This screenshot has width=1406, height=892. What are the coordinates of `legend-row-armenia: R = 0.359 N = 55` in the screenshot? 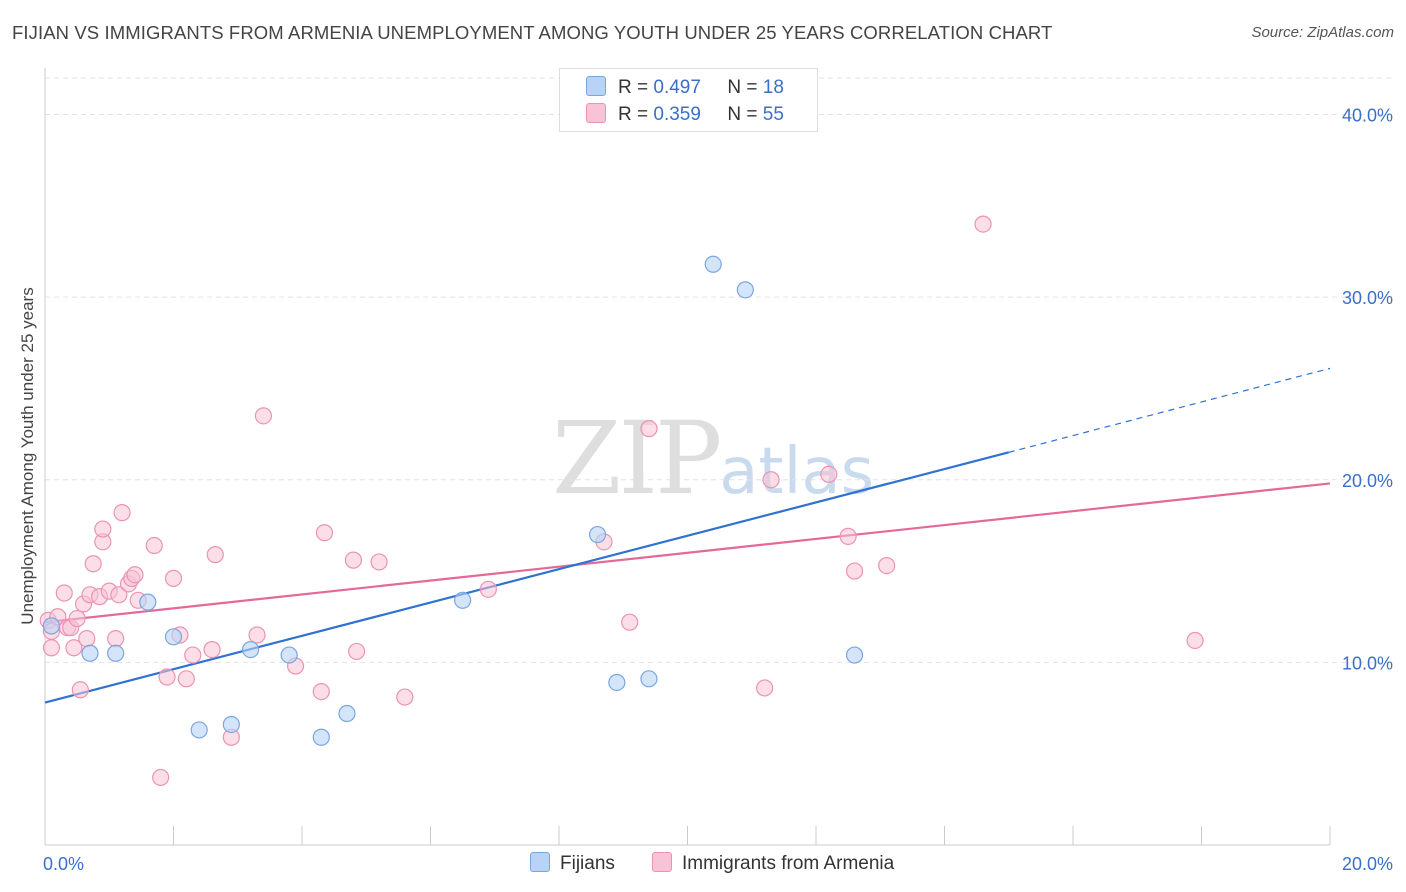 It's located at (685, 115).